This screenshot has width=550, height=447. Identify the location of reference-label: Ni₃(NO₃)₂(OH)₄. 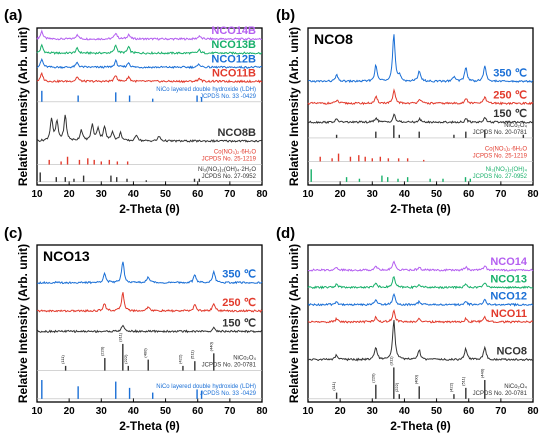
(507, 170).